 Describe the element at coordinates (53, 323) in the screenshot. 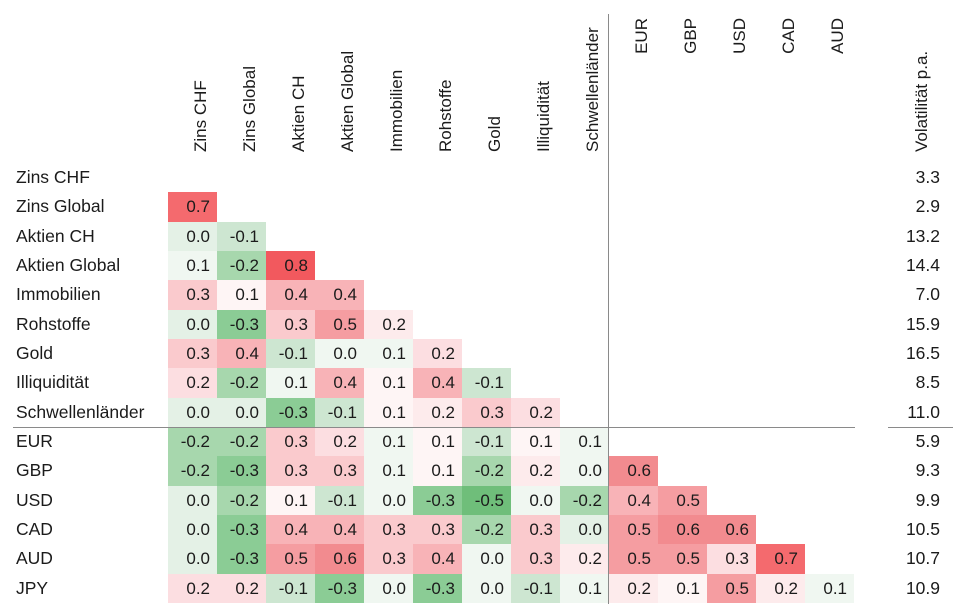

I see `row-label: Rohstoffe` at that location.